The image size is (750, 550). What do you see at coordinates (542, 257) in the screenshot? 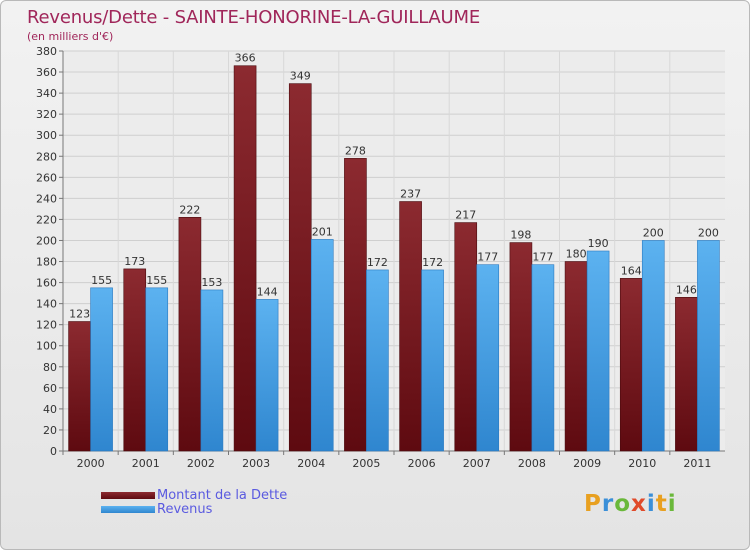
I see `data-label-revenus-2008: 177` at bounding box center [542, 257].